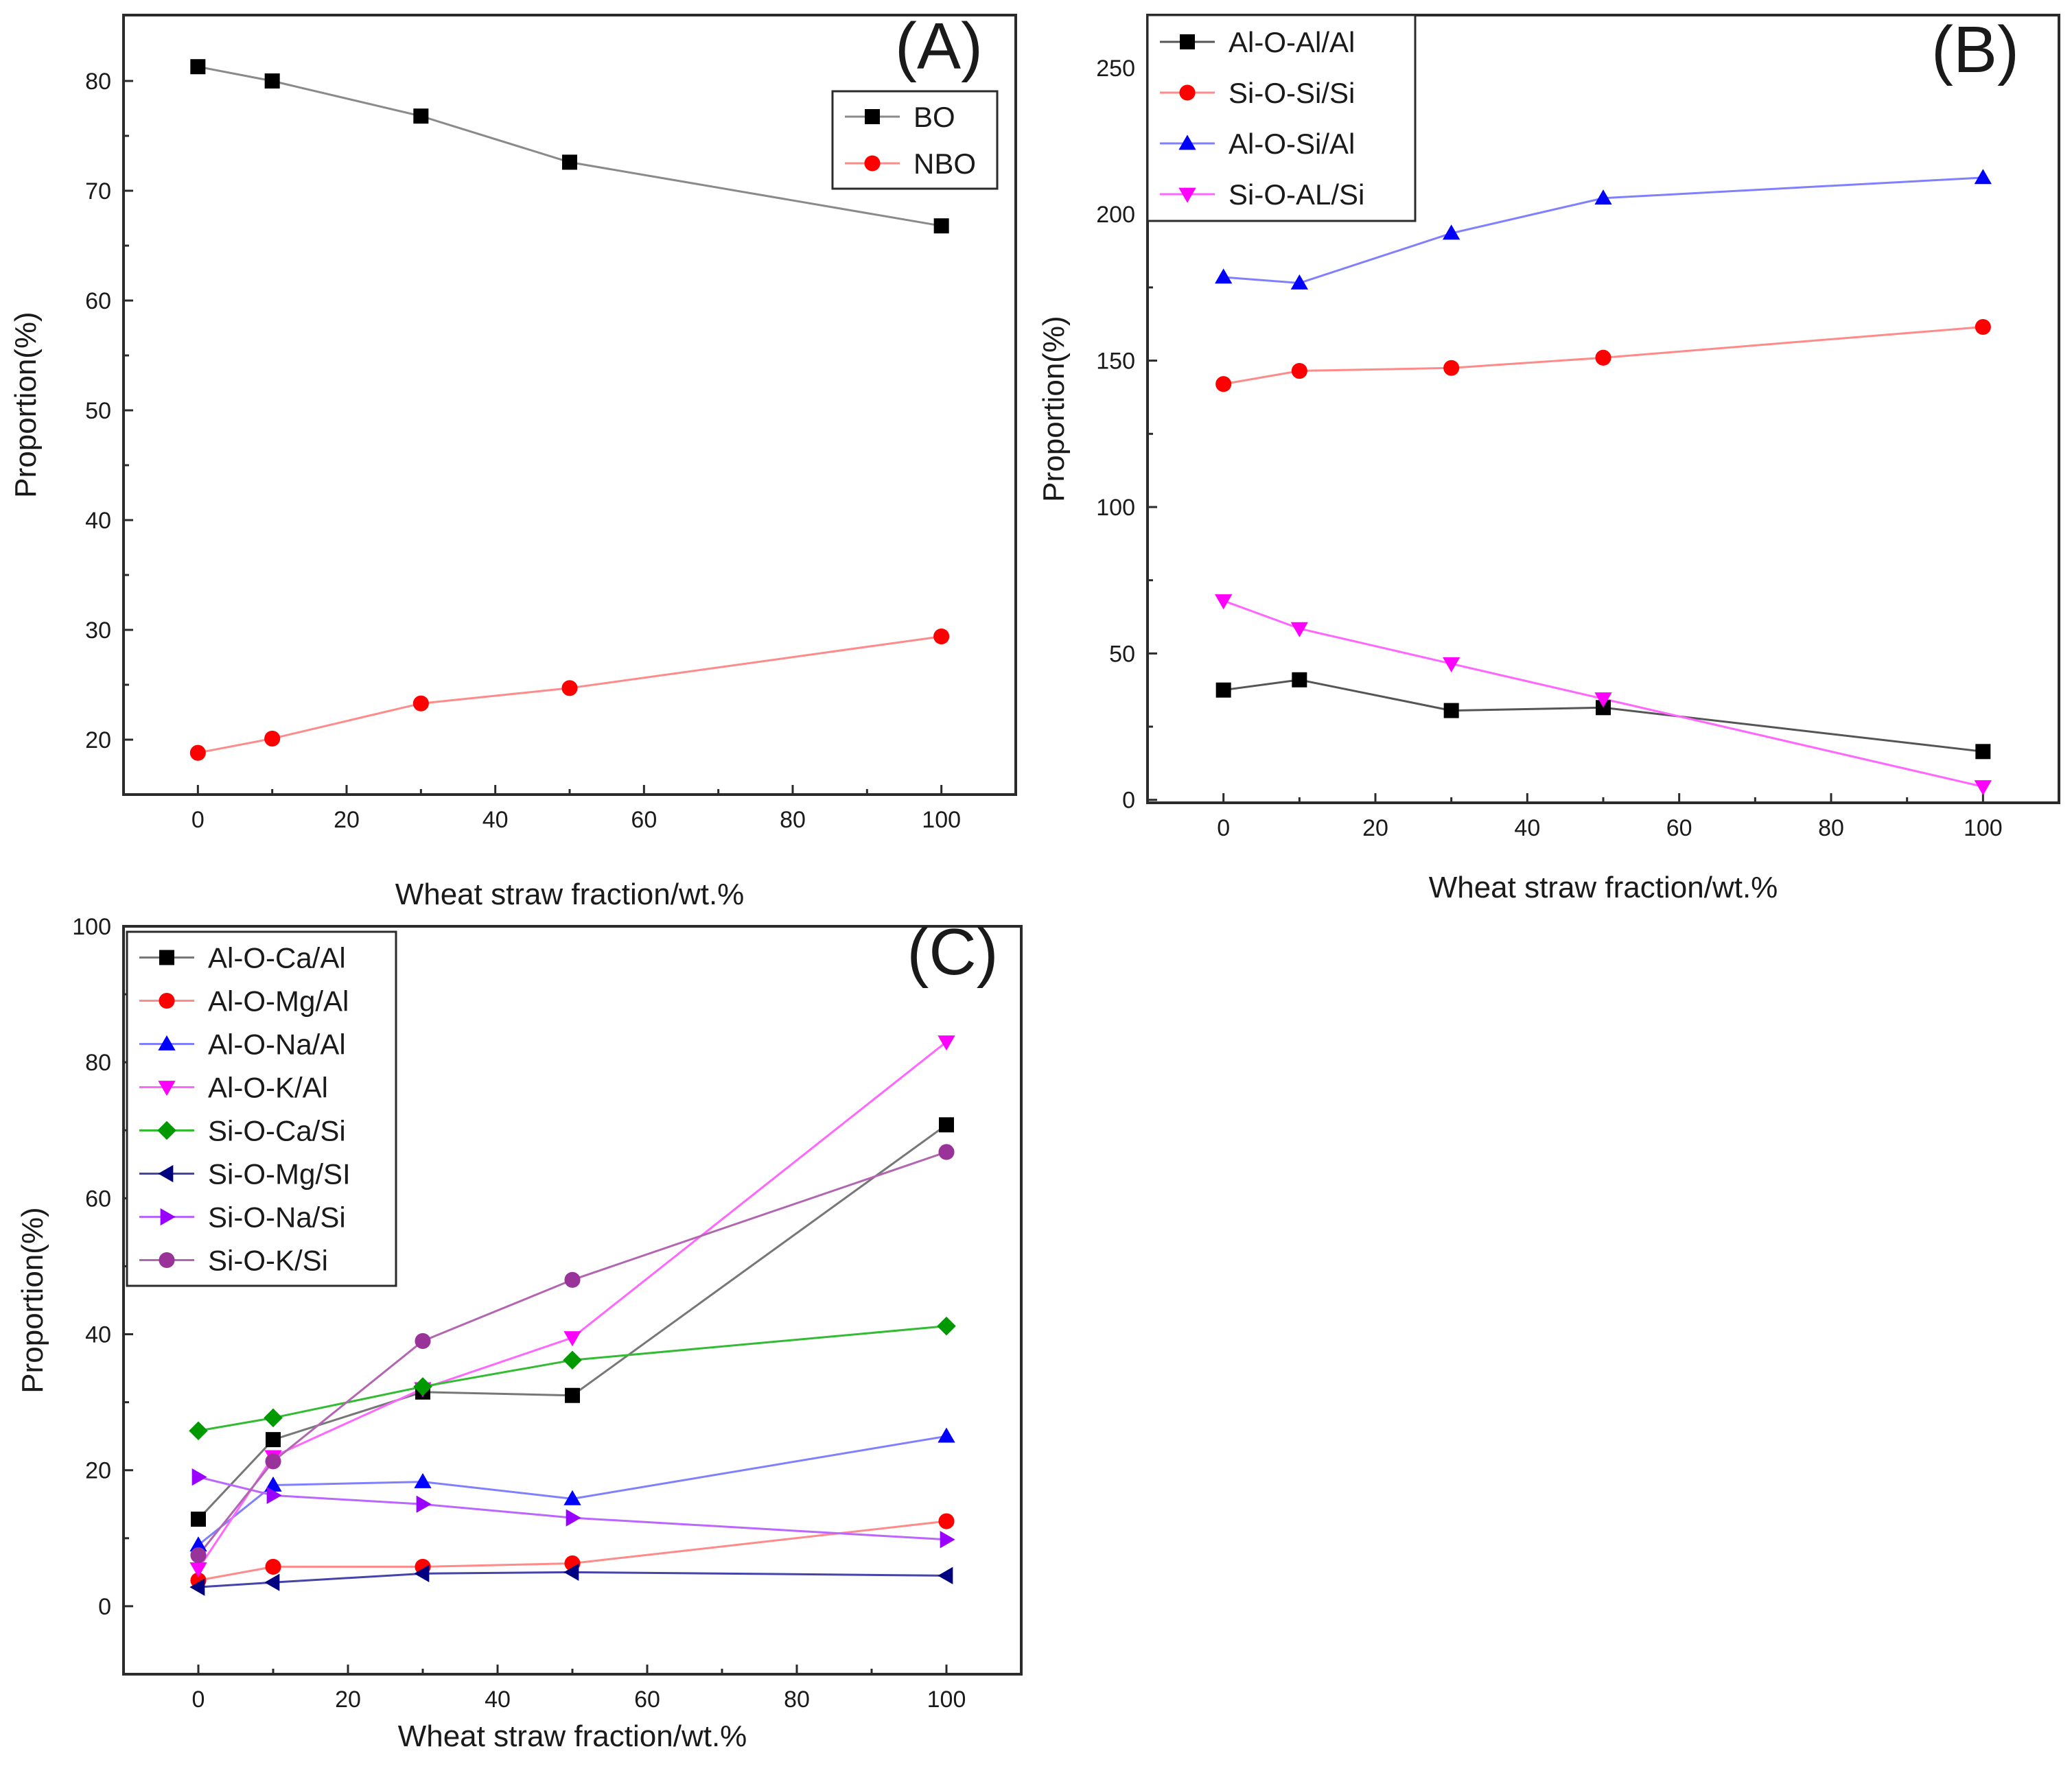 Image resolution: width=2072 pixels, height=1773 pixels. What do you see at coordinates (98, 82) in the screenshot?
I see `chart-0-y-tick-label: 80` at bounding box center [98, 82].